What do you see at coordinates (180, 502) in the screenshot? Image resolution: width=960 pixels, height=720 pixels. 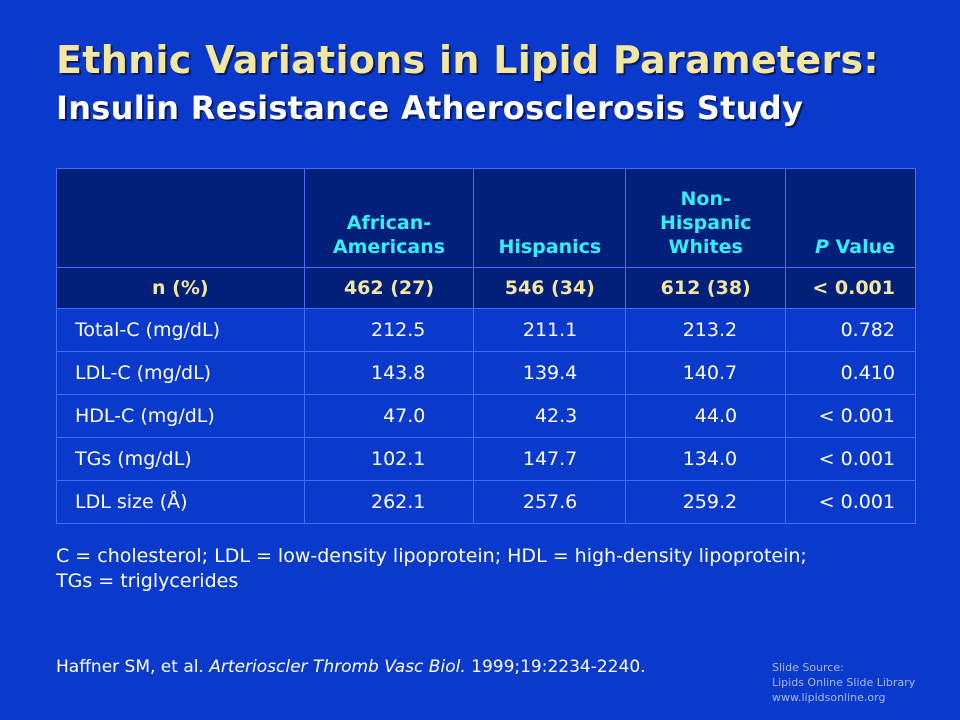 I see `row-label: LDL size (Å)` at bounding box center [180, 502].